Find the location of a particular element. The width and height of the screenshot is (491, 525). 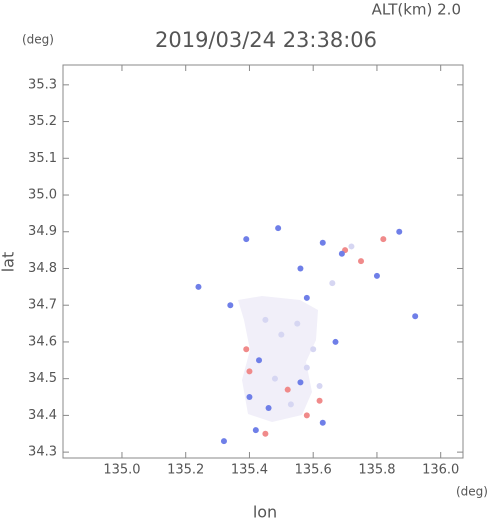

x-tick-label: 135.0 is located at coordinates (121, 470).